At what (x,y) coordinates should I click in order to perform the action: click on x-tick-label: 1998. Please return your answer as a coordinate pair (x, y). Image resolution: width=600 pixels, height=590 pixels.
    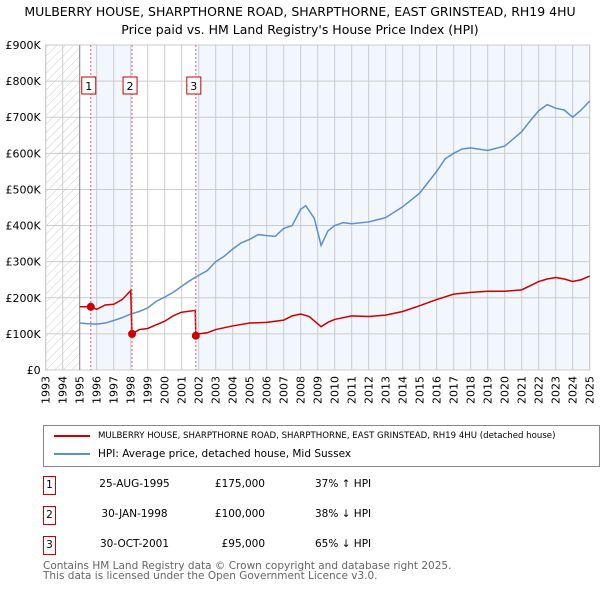
    Looking at the image, I should click on (131, 390).